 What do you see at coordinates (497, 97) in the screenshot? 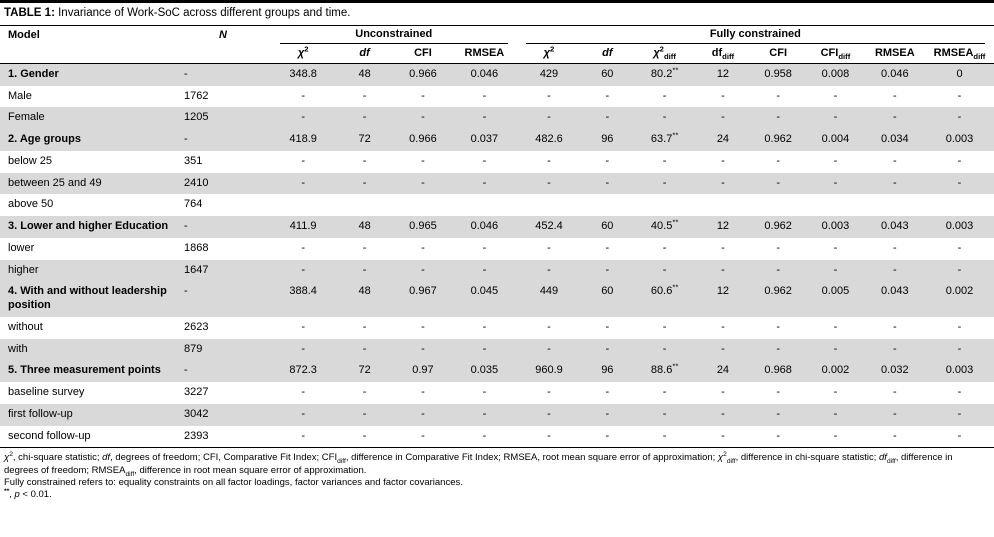
I see `table-row: Male 1762 - - - - - - - - - - - -` at bounding box center [497, 97].